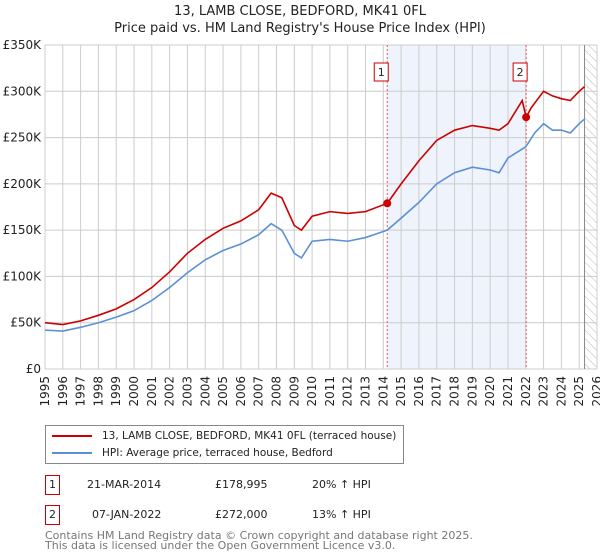 This screenshot has width=600, height=560. Describe the element at coordinates (187, 391) in the screenshot. I see `x-tick-label: 2003` at that location.